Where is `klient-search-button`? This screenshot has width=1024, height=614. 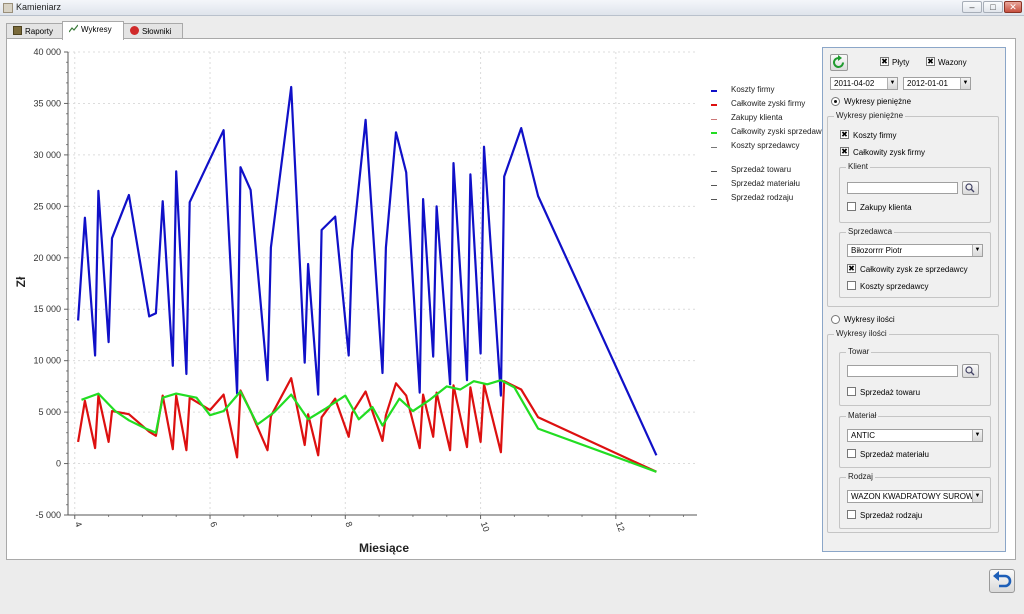
klient-search-button is located at coordinates (970, 188).